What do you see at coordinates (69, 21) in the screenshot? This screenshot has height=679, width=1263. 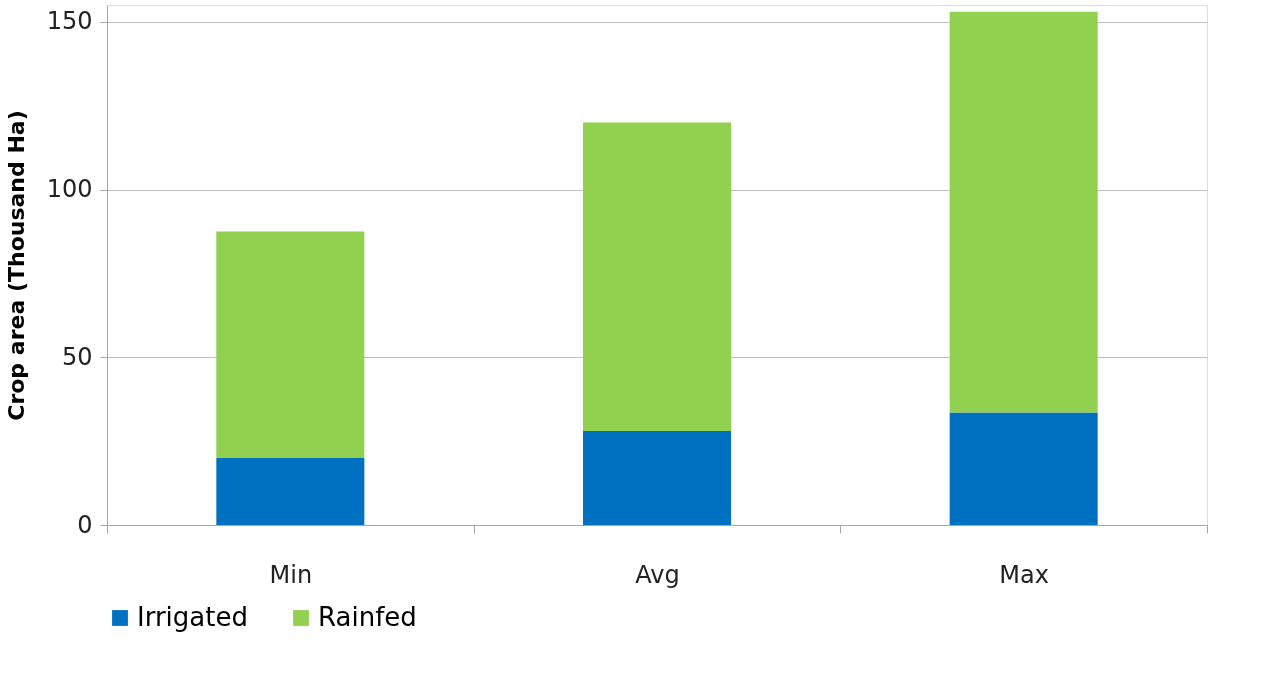 I see `y-tick-label: 150` at bounding box center [69, 21].